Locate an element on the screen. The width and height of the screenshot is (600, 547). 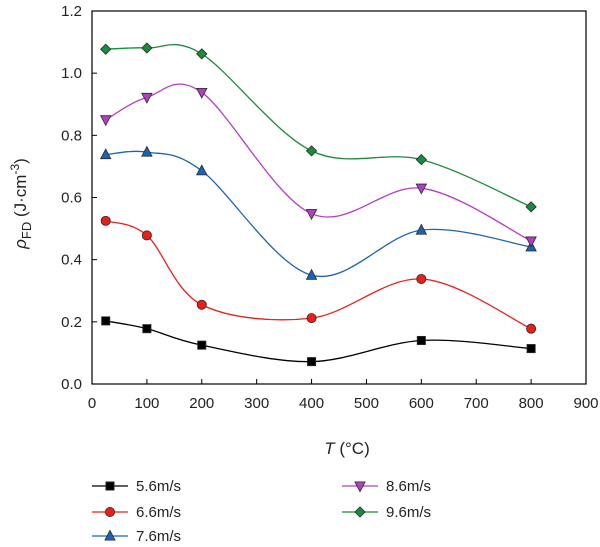
legend-label: 7.6m/s is located at coordinates (158, 536).